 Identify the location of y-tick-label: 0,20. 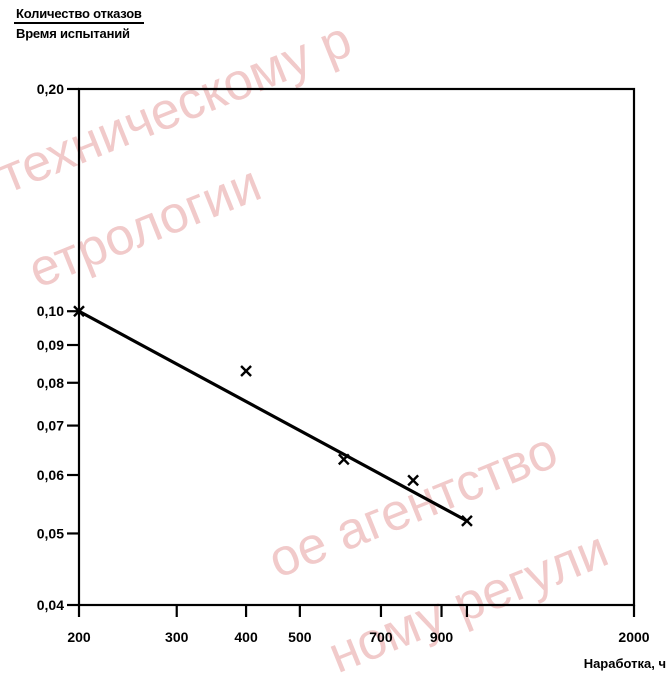
(50, 89).